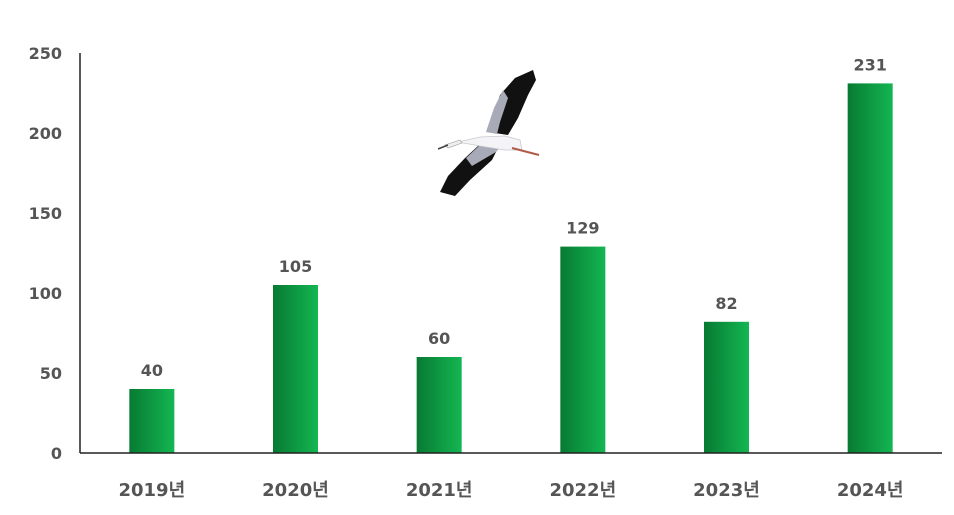 This screenshot has height=515, width=954. Describe the element at coordinates (582, 228) in the screenshot. I see `data-label: 129` at that location.